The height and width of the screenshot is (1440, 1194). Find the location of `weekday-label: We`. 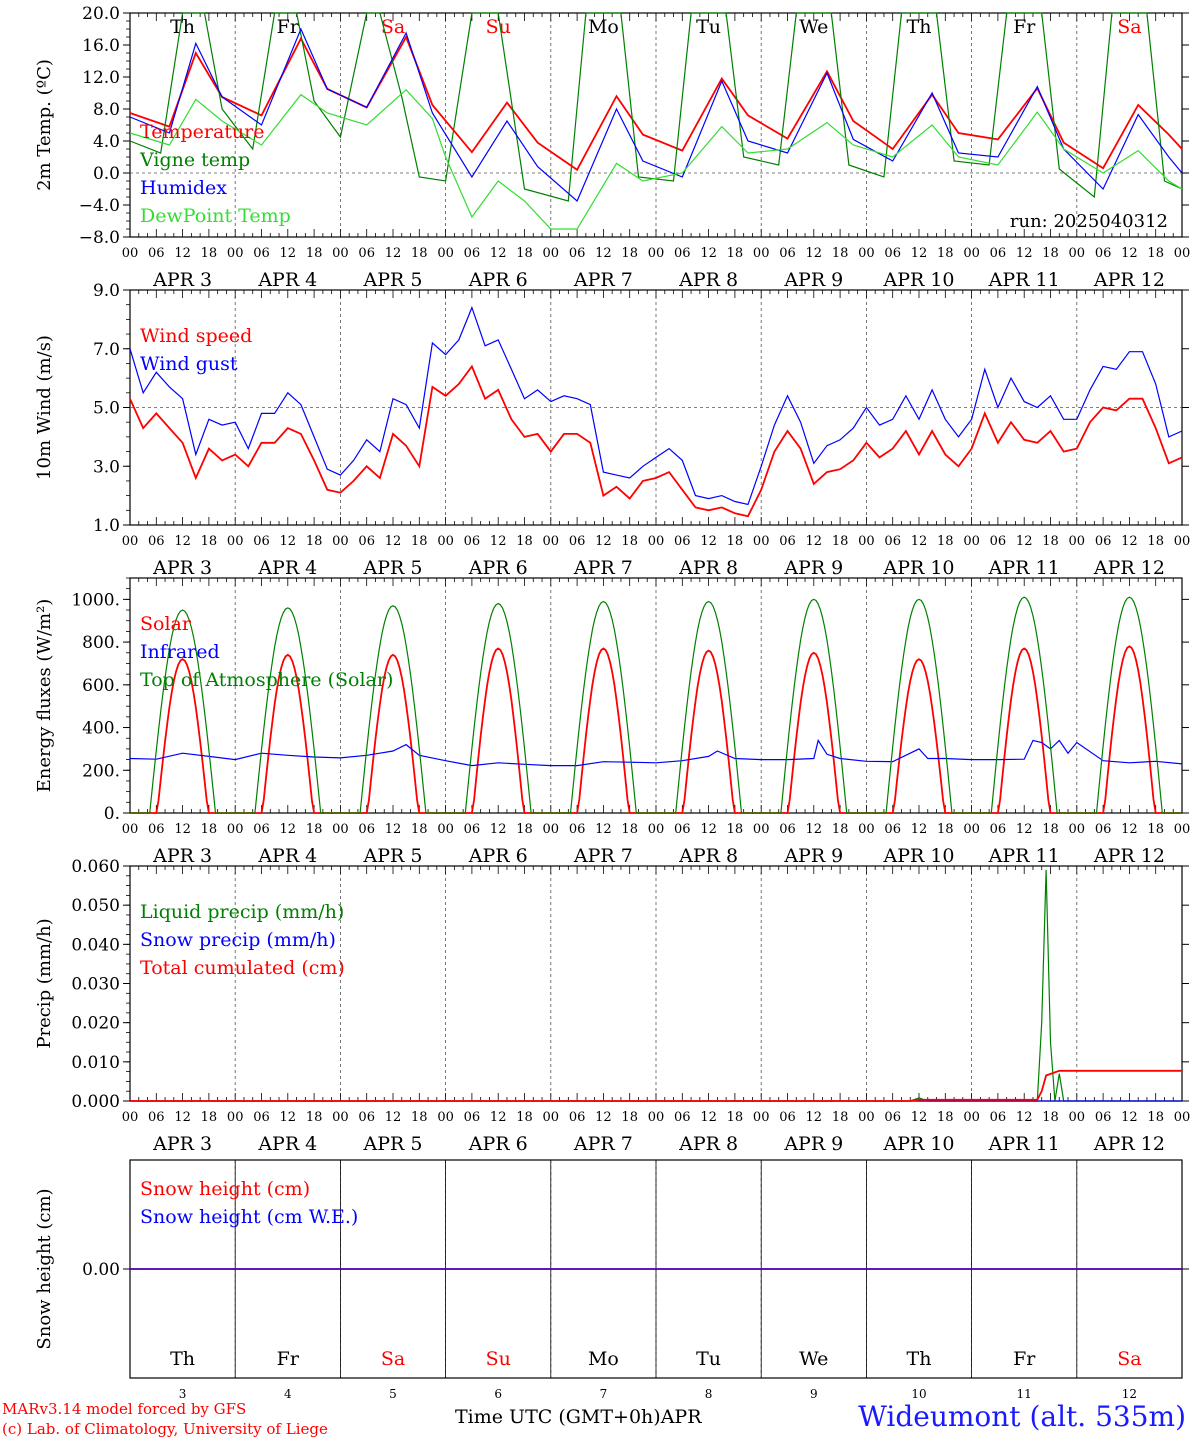

weekday-label: We is located at coordinates (813, 27).